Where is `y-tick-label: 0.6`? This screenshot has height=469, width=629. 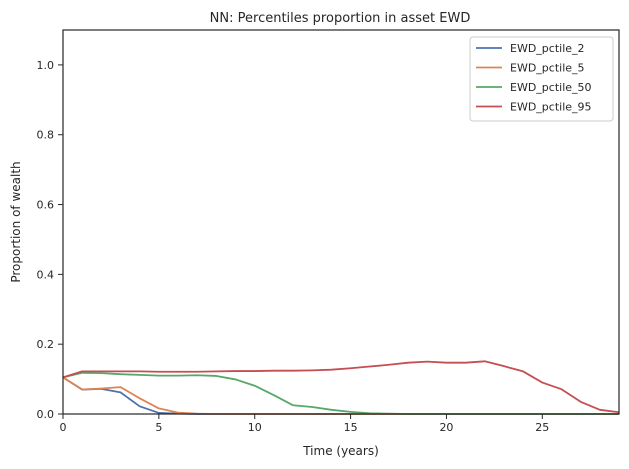 y-tick-label: 0.6 is located at coordinates (46, 205).